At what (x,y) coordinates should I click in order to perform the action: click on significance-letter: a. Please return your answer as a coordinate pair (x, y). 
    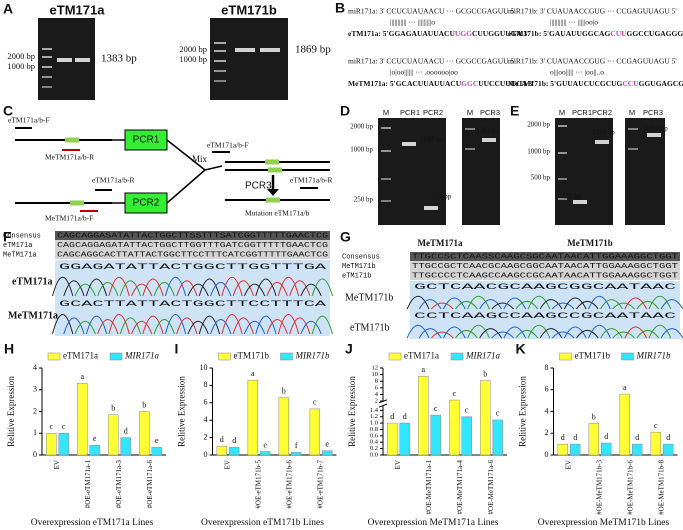
    Looking at the image, I should click on (253, 373).